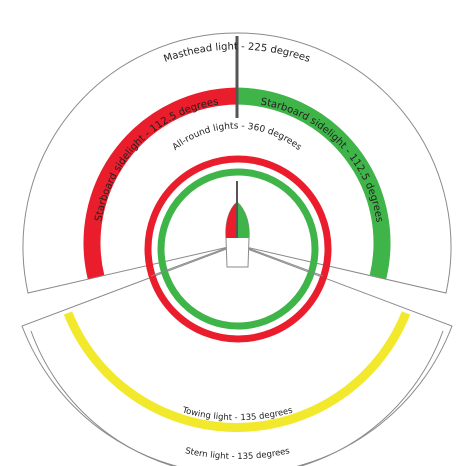 The width and height of the screenshot is (463, 466). Describe the element at coordinates (280, 260) in the screenshot. I see `inner-line-right` at that location.